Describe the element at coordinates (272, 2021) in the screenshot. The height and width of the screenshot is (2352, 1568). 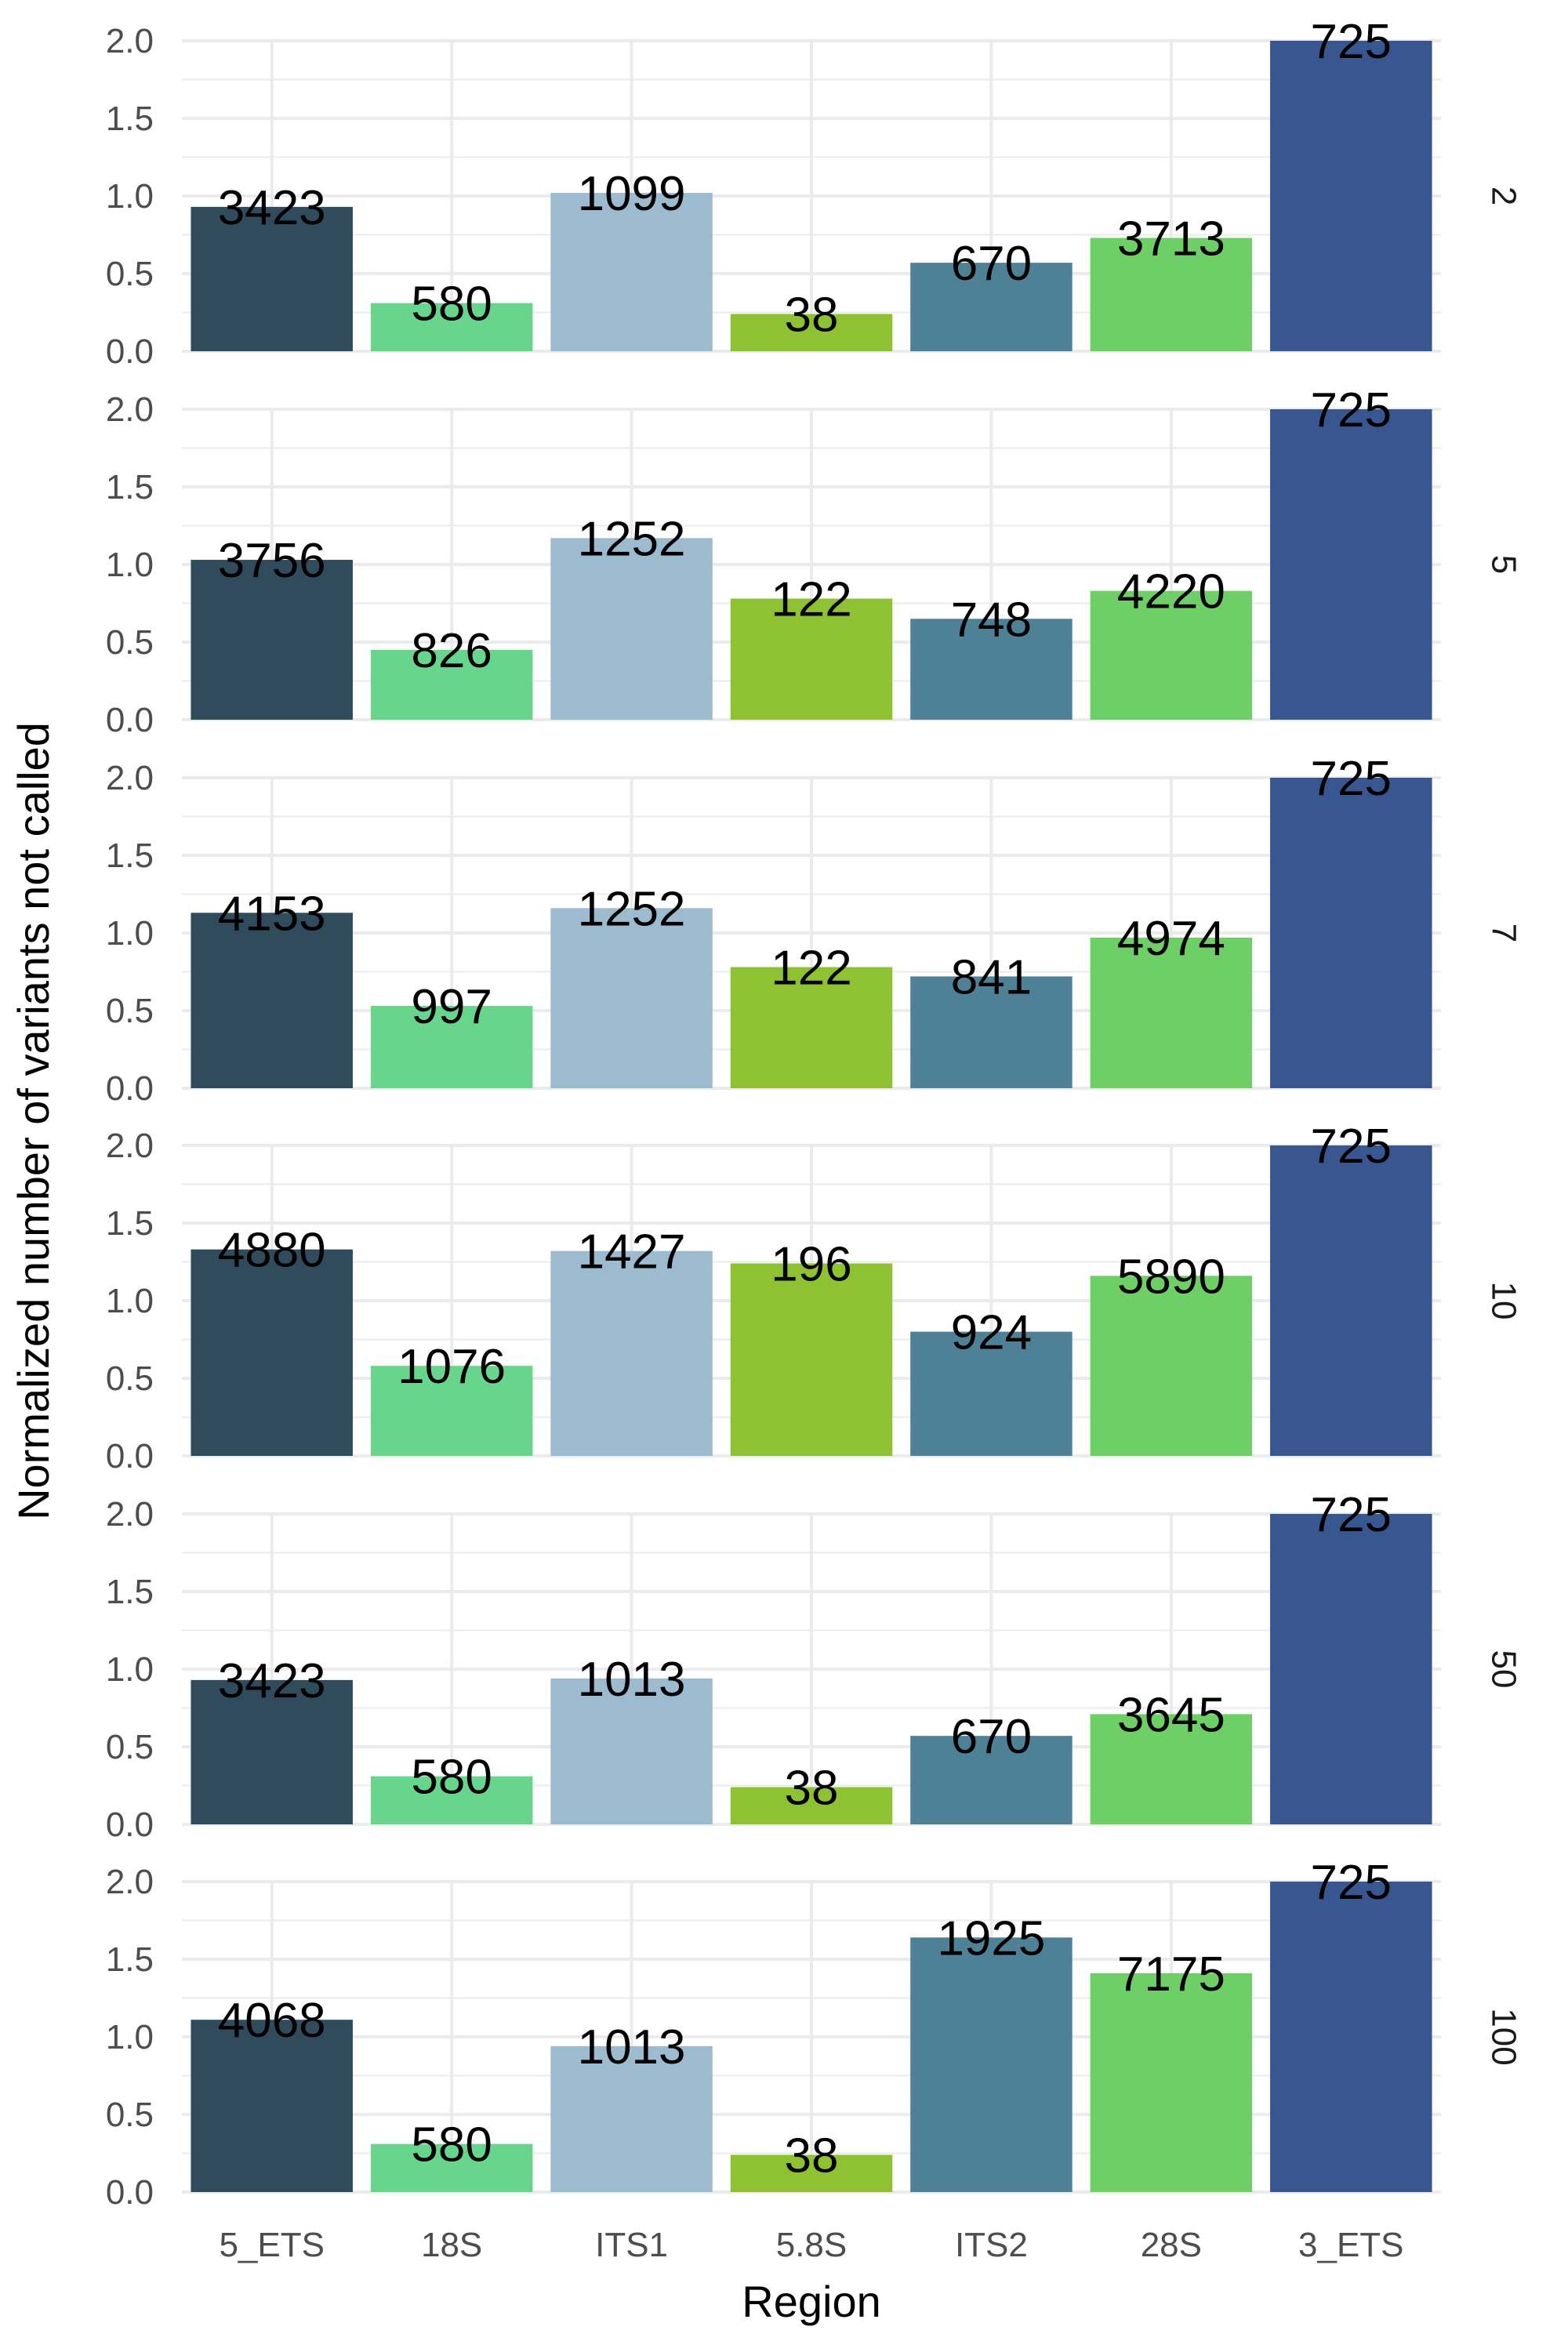
I see `bar-value-label: 4068` at that location.